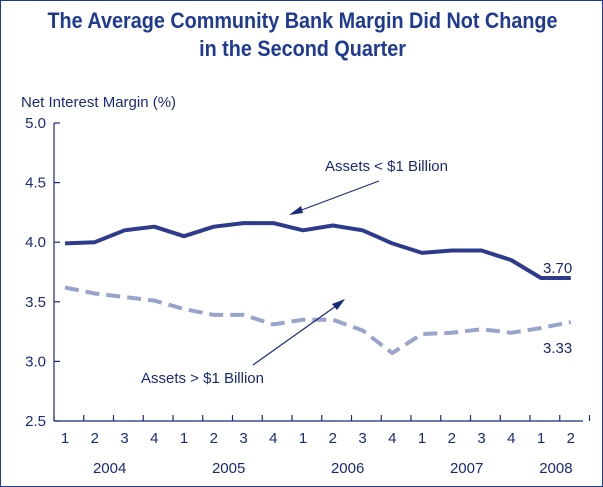  What do you see at coordinates (35, 302) in the screenshot?
I see `y-tick-label: 3.5` at bounding box center [35, 302].